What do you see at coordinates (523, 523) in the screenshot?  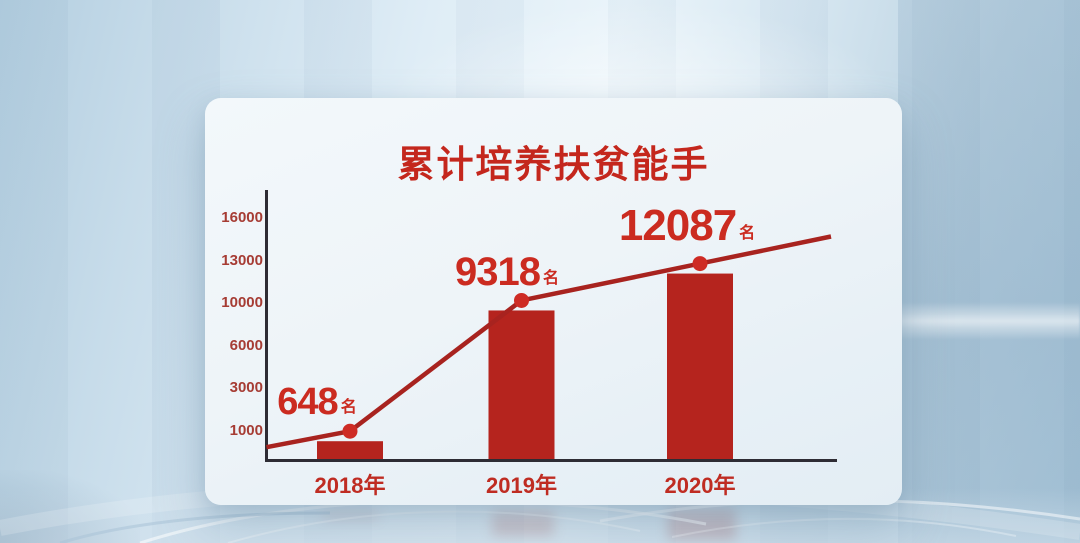 I see `bar-reflection-2019` at bounding box center [523, 523].